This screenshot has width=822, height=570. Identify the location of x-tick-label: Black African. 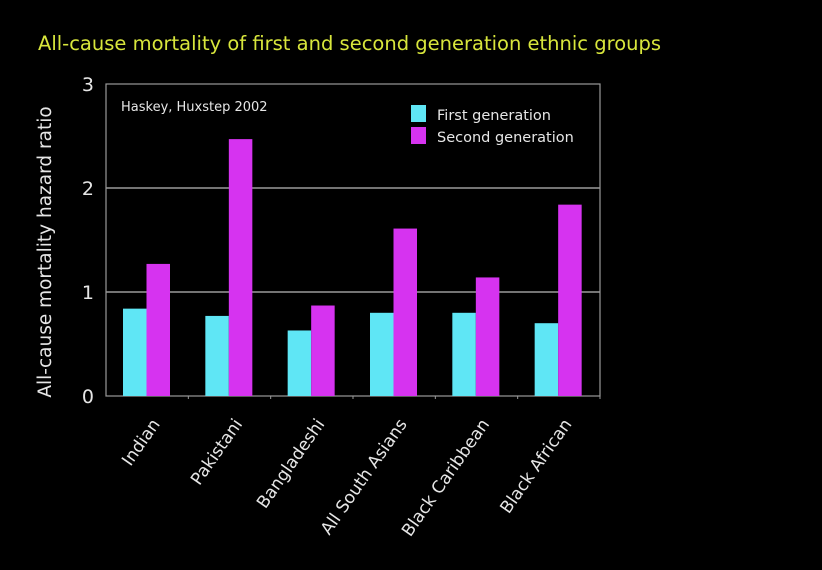
(537, 466).